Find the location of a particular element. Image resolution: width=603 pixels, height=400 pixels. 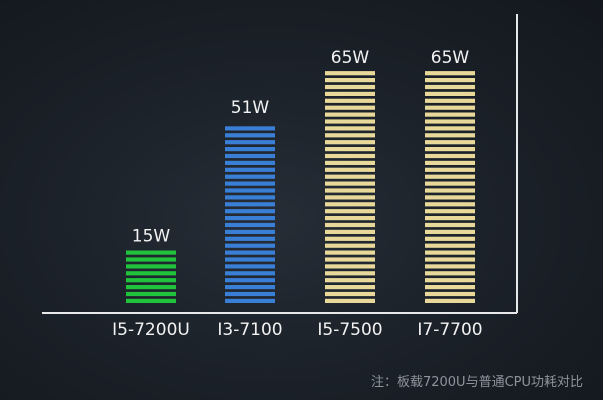

category-labels-group: I5-7200U I3-7100 I5-7500 I7-7700 is located at coordinates (297, 330).